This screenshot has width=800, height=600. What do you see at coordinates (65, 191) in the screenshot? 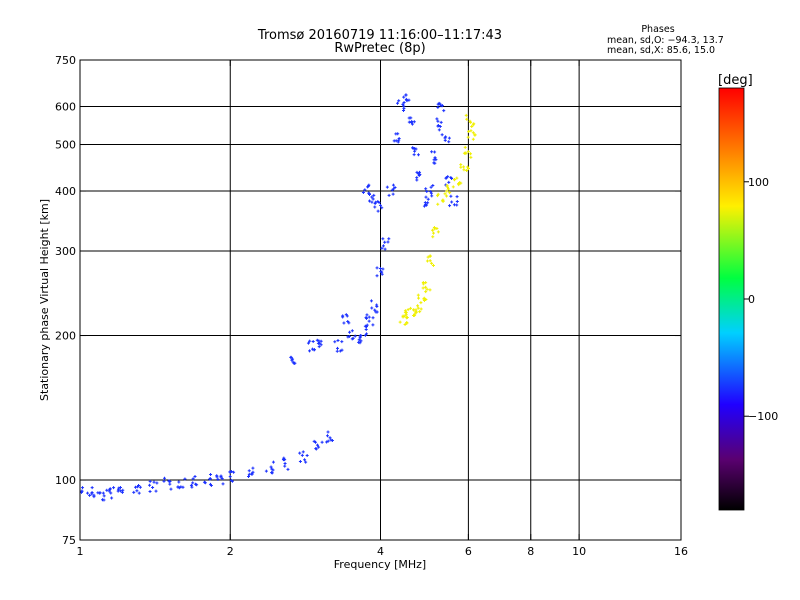
I see `y-tick-label: 400` at bounding box center [65, 191].